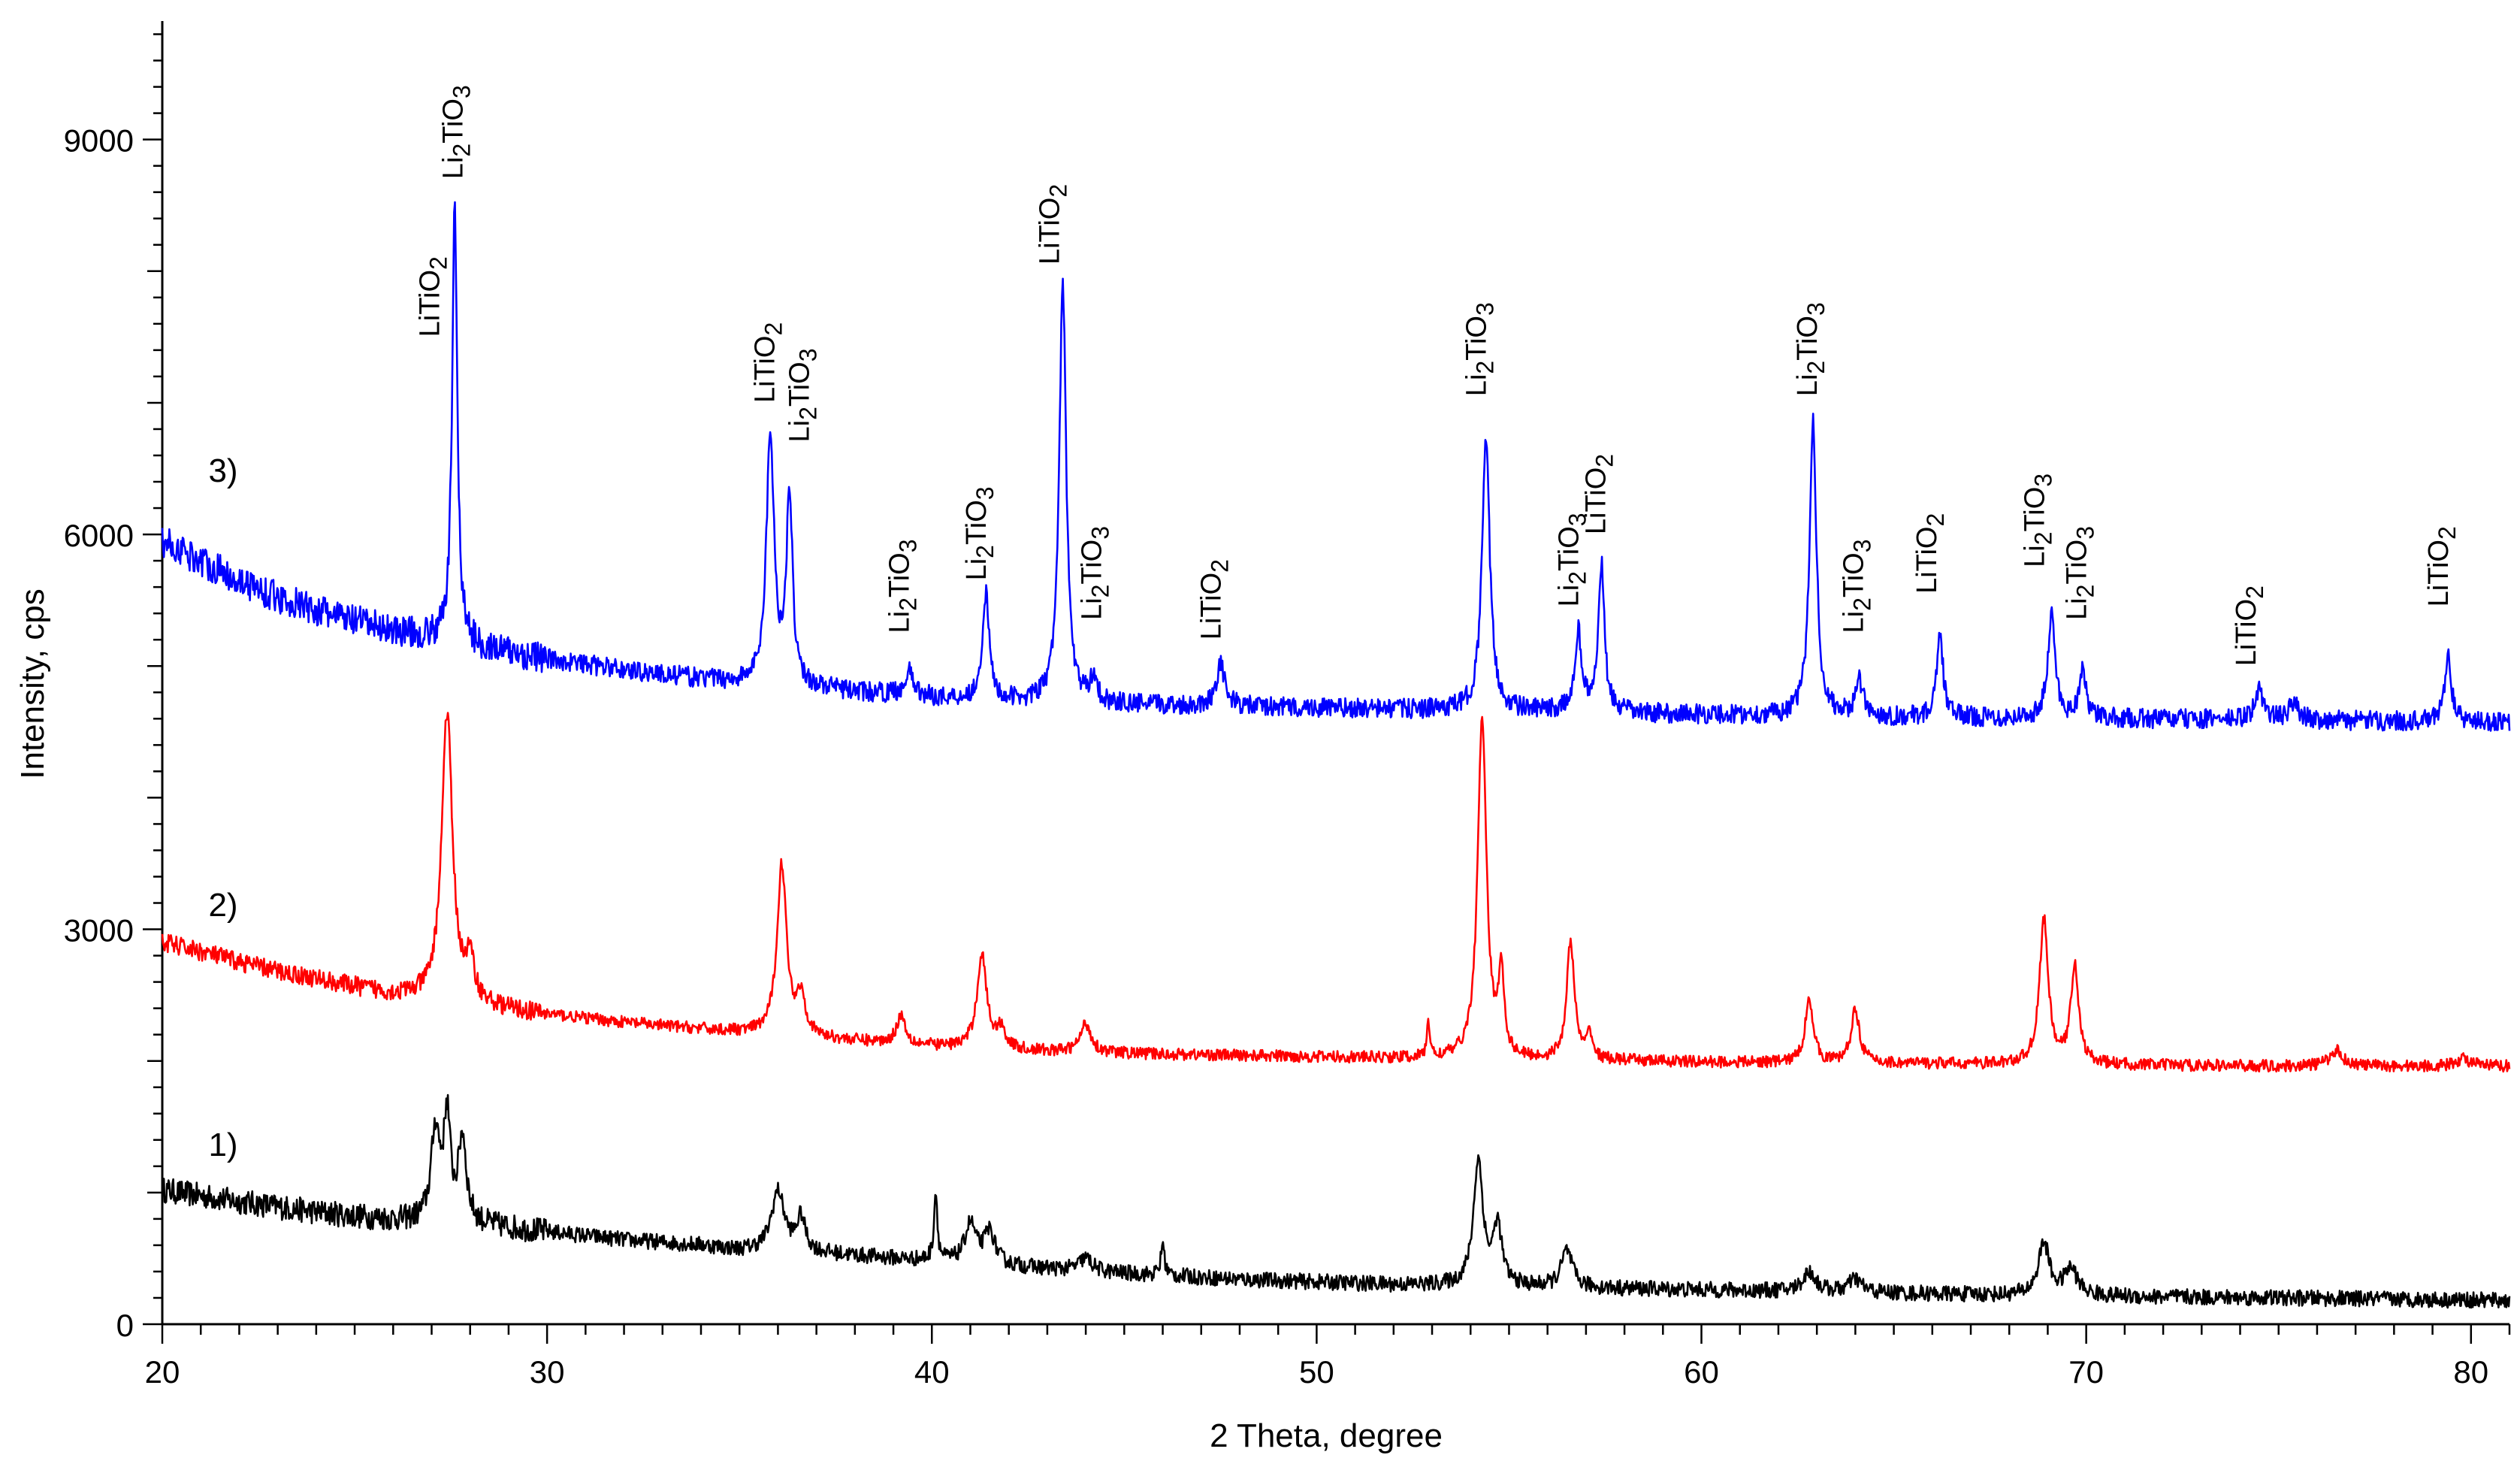 The height and width of the screenshot is (1470, 2520). Describe the element at coordinates (32, 683) in the screenshot. I see `y-axis-title: Intensity, cps` at that location.